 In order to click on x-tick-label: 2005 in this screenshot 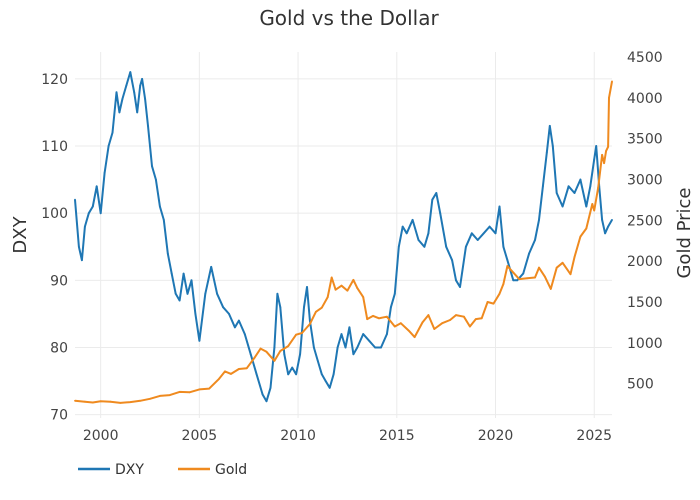, I will do `click(200, 436)`.